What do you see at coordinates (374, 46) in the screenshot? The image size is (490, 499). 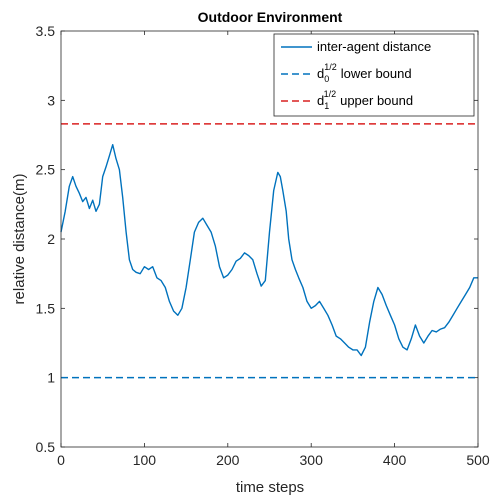 I see `legend-label-distance: inter-agent distance` at bounding box center [374, 46].